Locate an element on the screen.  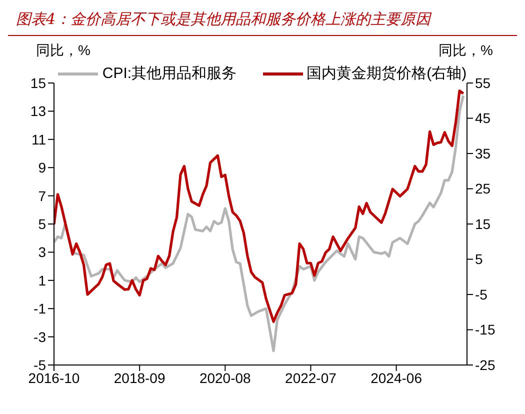
y-tick-label: 7 is located at coordinates (42, 196).